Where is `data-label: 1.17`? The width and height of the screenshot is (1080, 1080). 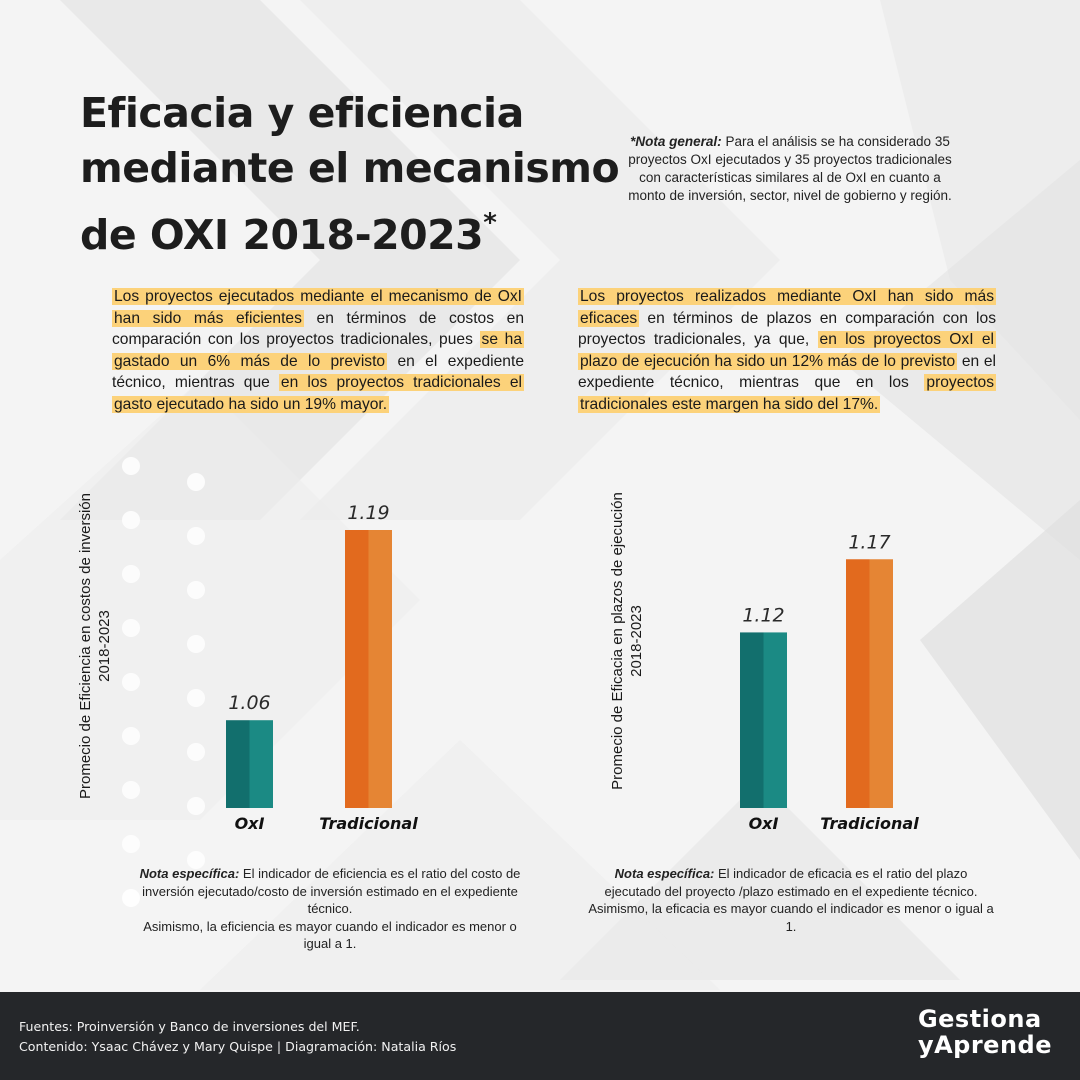 data-label: 1.17 is located at coordinates (869, 542).